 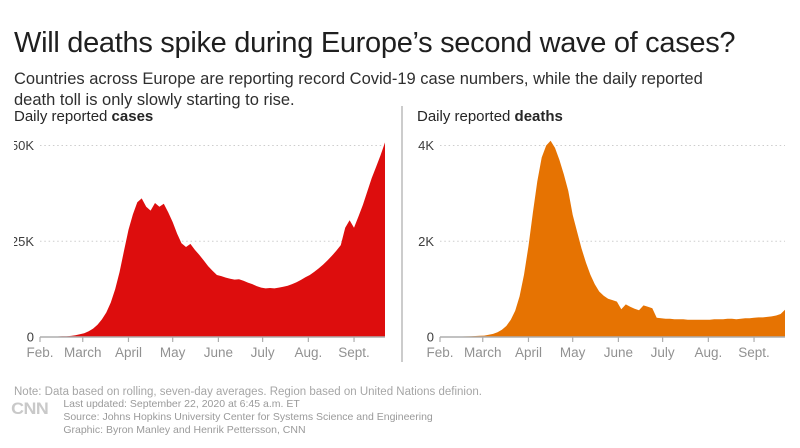 What do you see at coordinates (426, 241) in the screenshot?
I see `y-tick-label-2K: 2K` at bounding box center [426, 241].